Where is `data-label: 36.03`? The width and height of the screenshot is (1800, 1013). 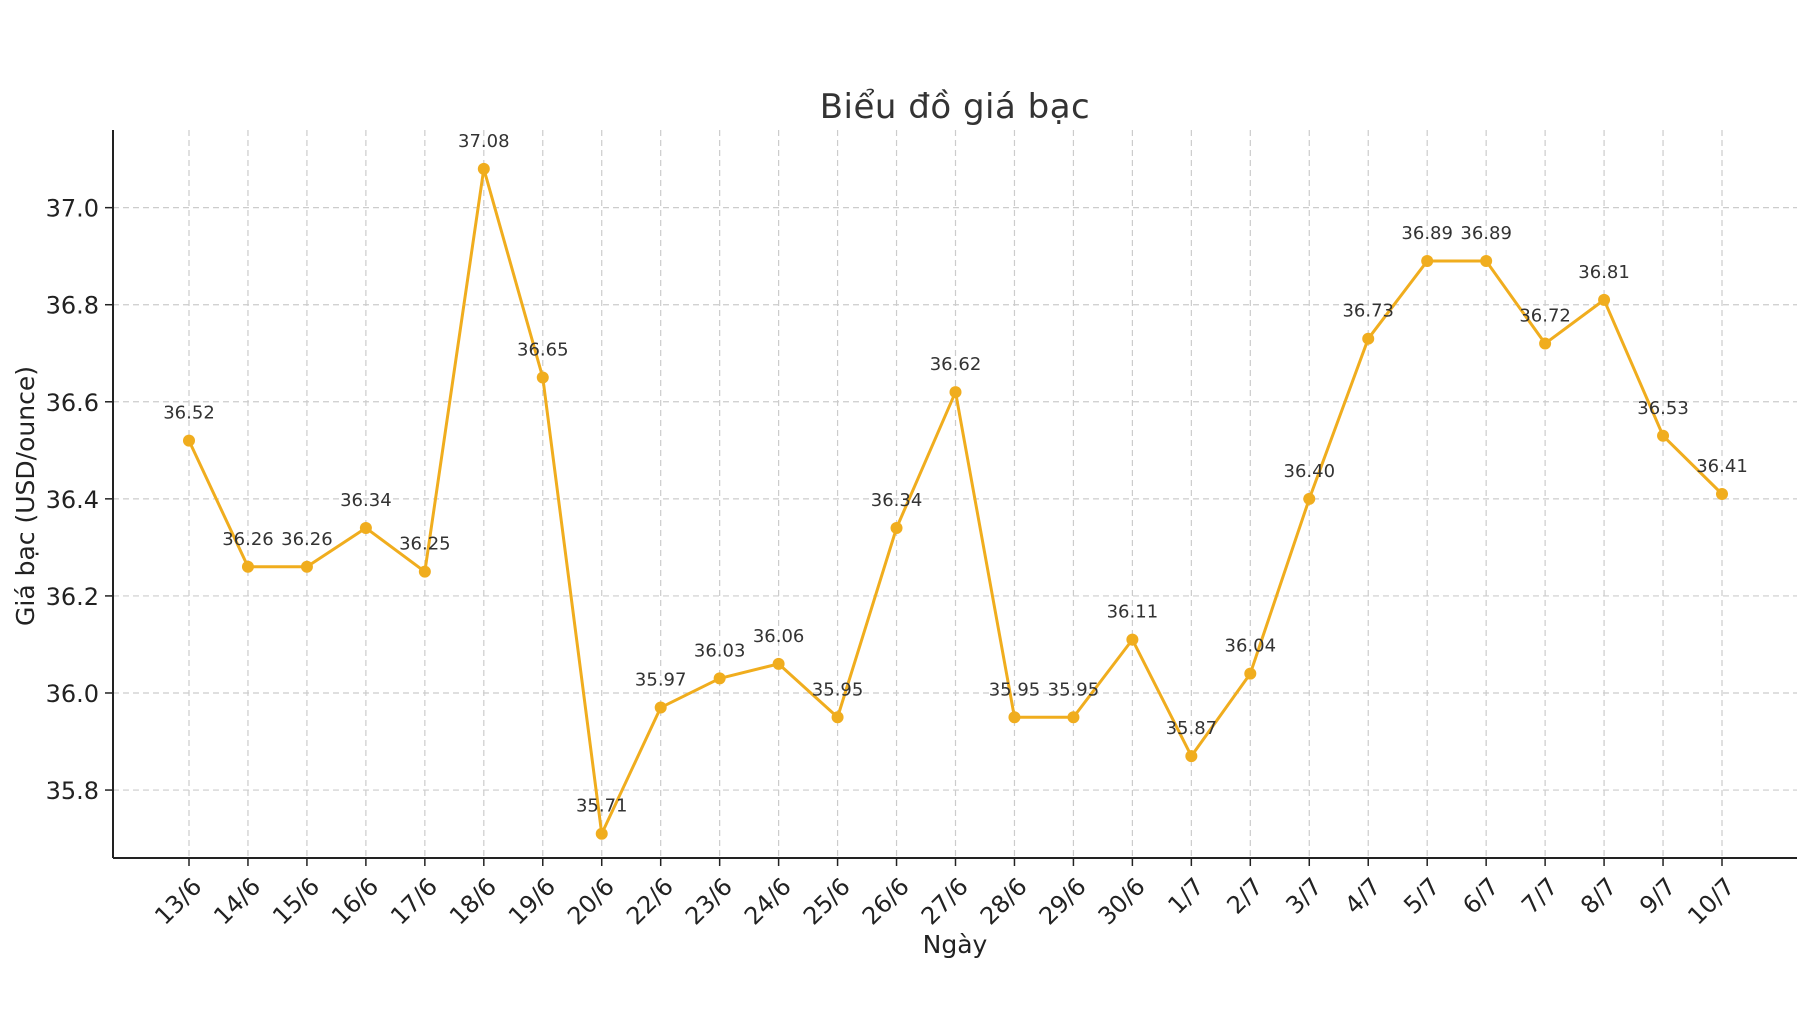
data-label: 36.03 is located at coordinates (720, 650).